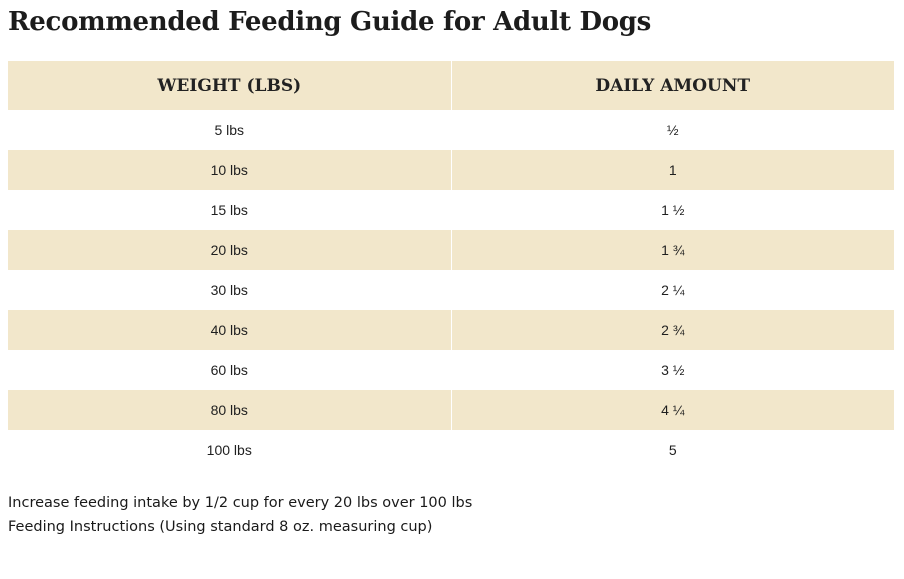 This screenshot has height=579, width=904. What do you see at coordinates (672, 450) in the screenshot?
I see `daily-amount-cell: 5` at bounding box center [672, 450].